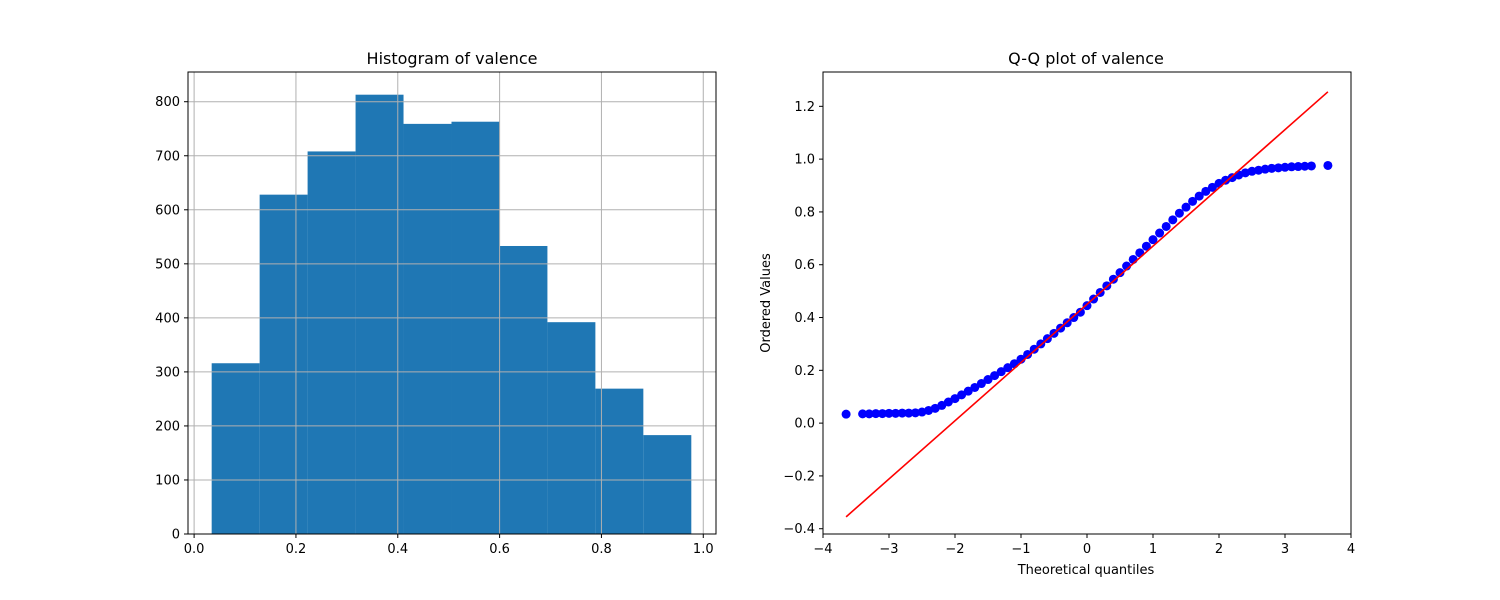 This screenshot has height=600, width=1500. Describe the element at coordinates (176, 535) in the screenshot. I see `histogram-y-tick-label: 0` at that location.